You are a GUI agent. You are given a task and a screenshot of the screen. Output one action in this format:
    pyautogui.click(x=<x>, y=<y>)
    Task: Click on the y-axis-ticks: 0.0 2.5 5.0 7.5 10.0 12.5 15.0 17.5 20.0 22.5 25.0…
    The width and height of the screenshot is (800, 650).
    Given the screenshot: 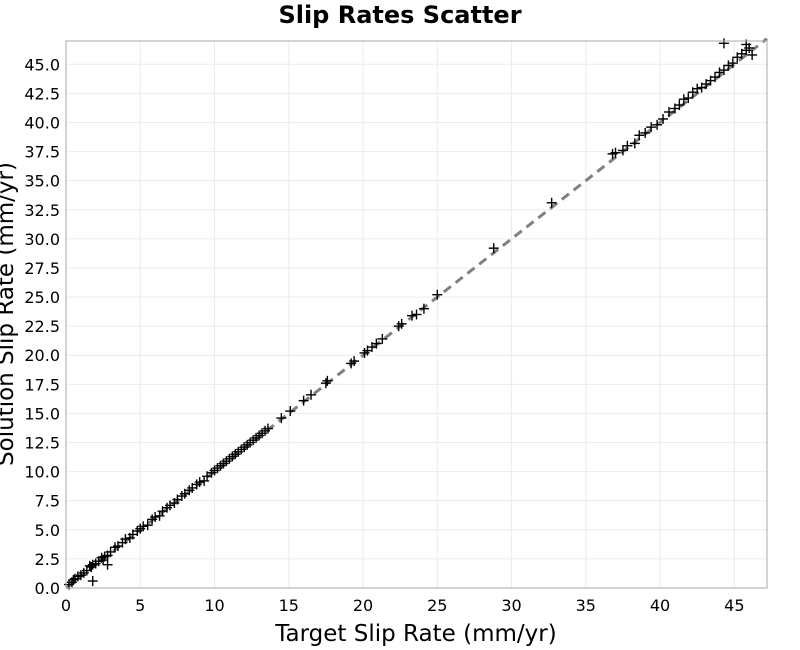 What is the action you would take?
    pyautogui.click(x=42, y=326)
    